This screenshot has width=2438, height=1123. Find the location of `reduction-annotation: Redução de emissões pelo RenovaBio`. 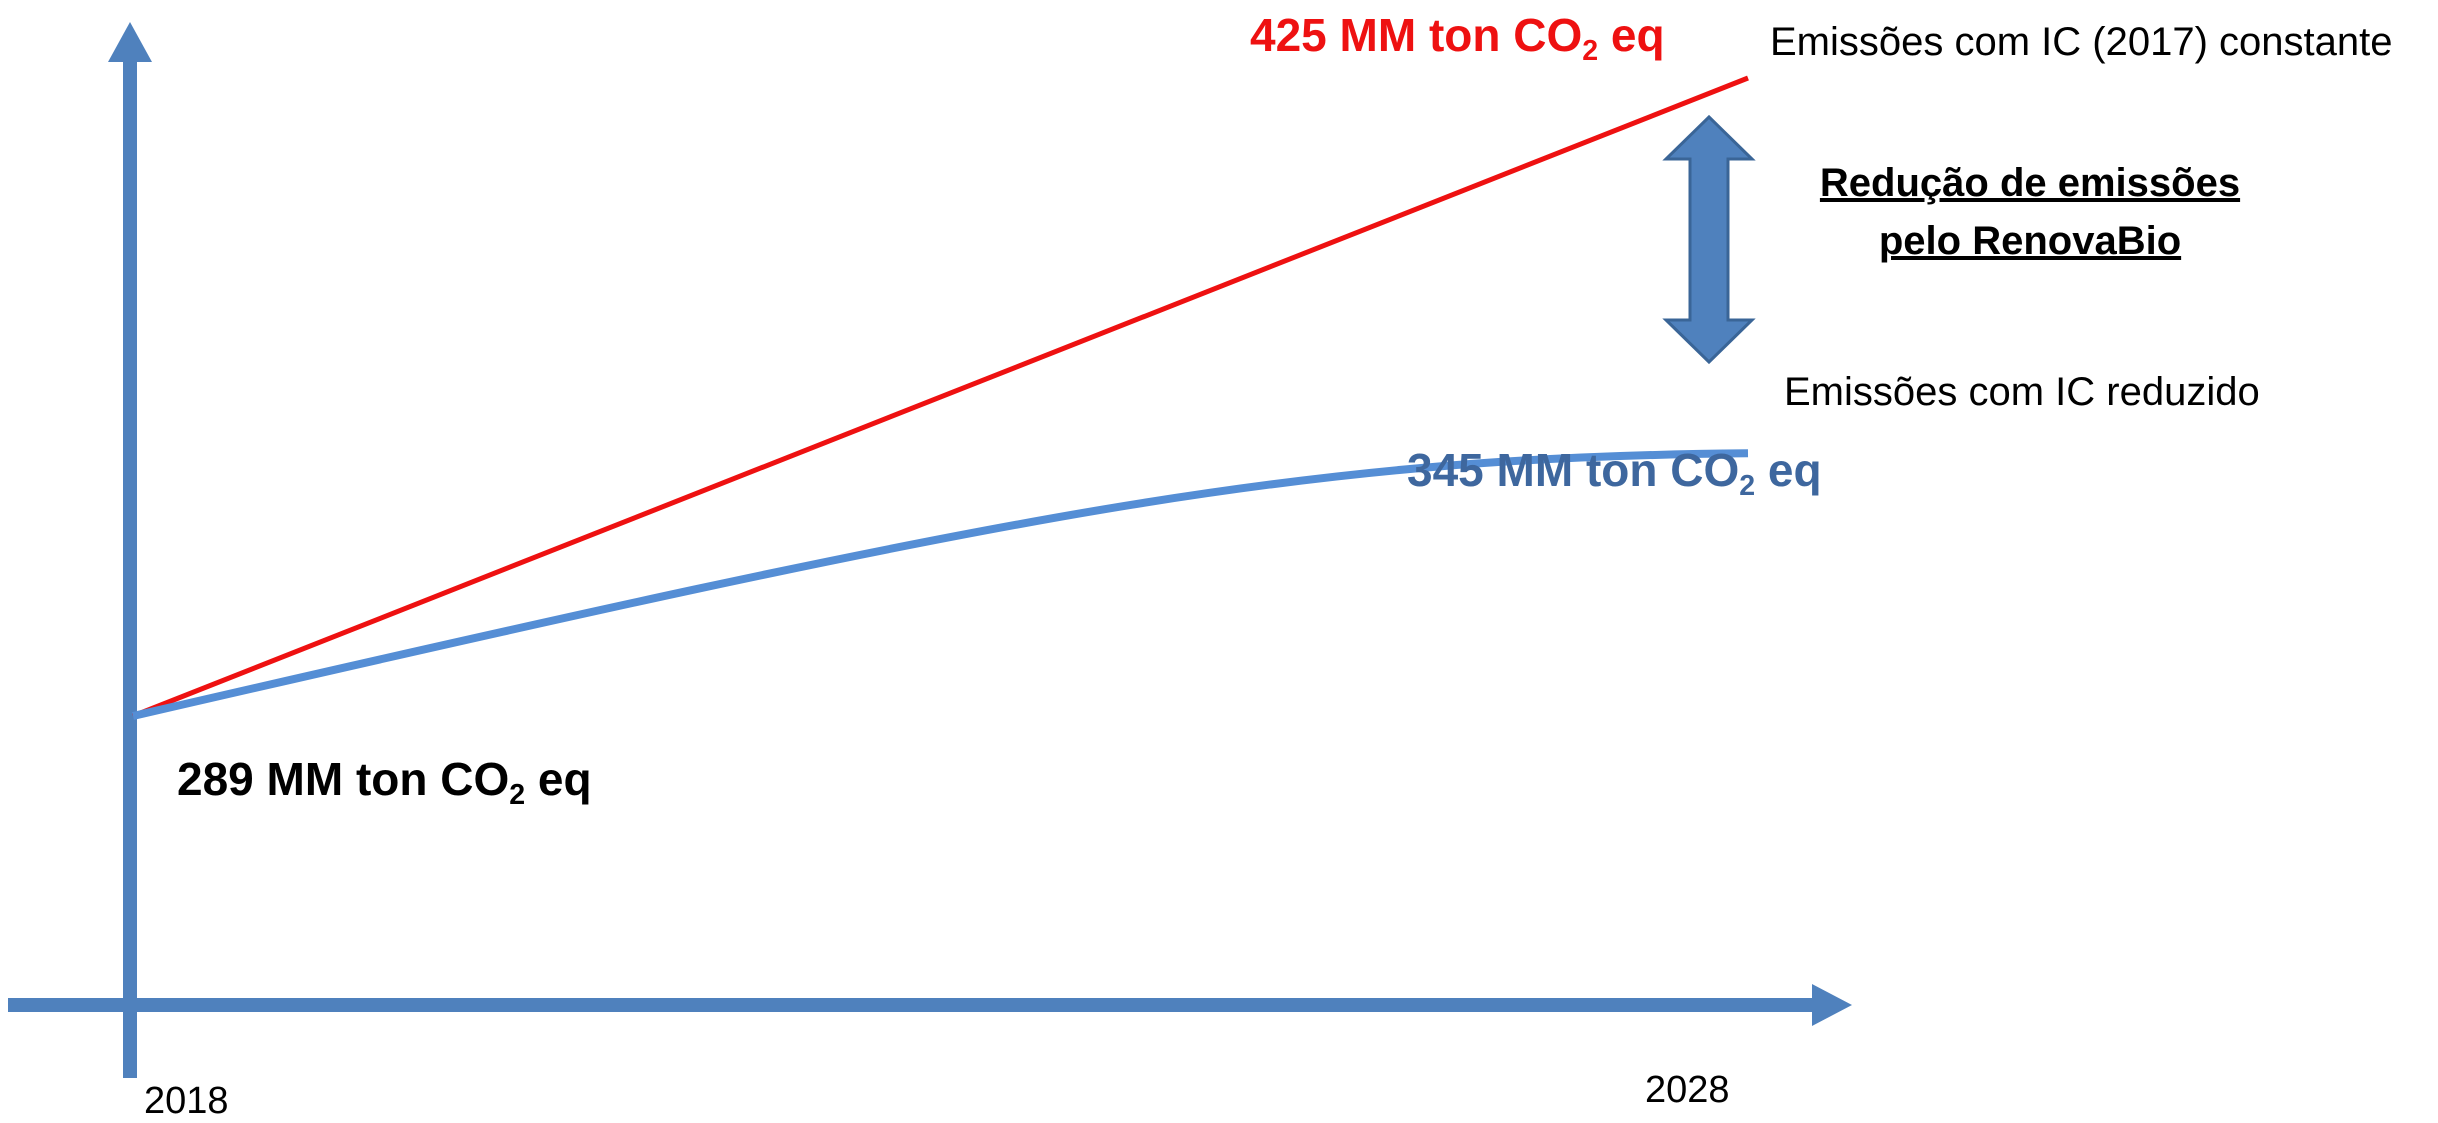

reduction-annotation: Redução de emissões pelo RenovaBio is located at coordinates (2030, 212).